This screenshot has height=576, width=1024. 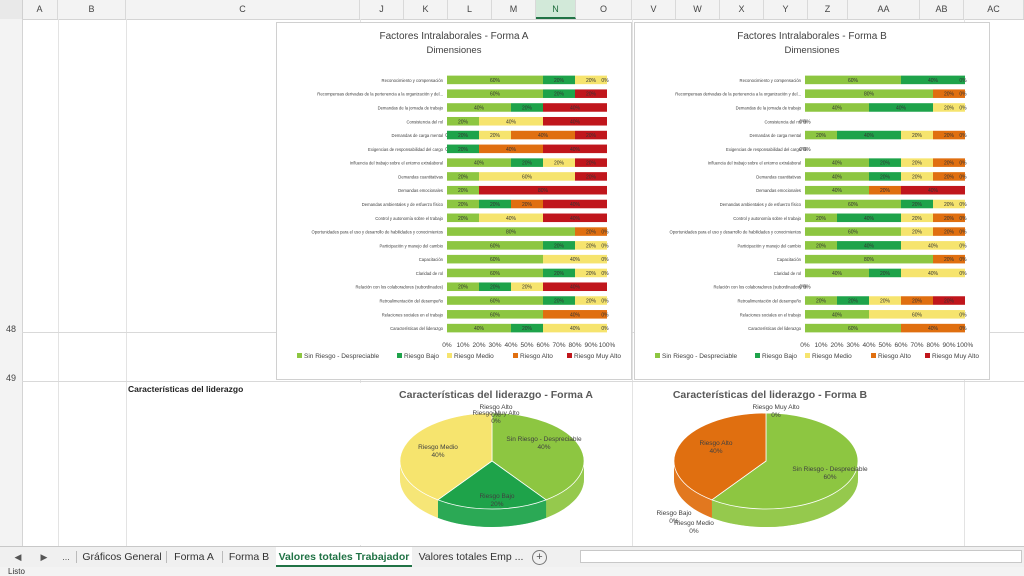 I want to click on row-header-49: 49, so click(x=11, y=378).